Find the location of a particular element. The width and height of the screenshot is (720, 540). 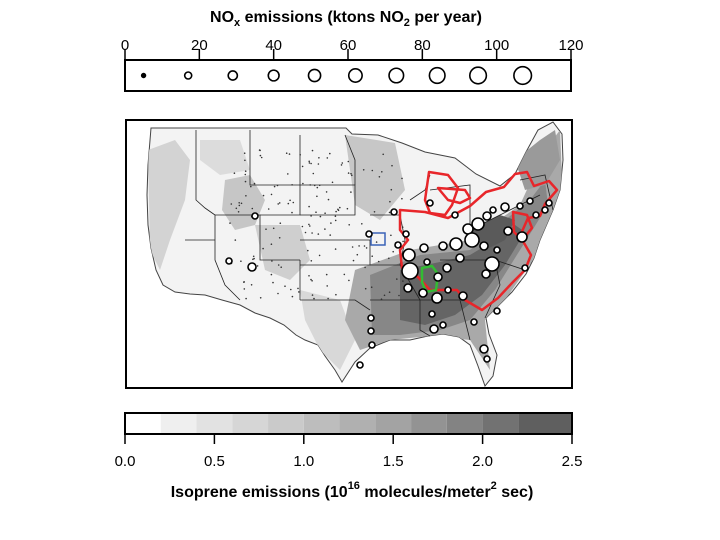

shade-newengland is located at coordinates (537, 160).